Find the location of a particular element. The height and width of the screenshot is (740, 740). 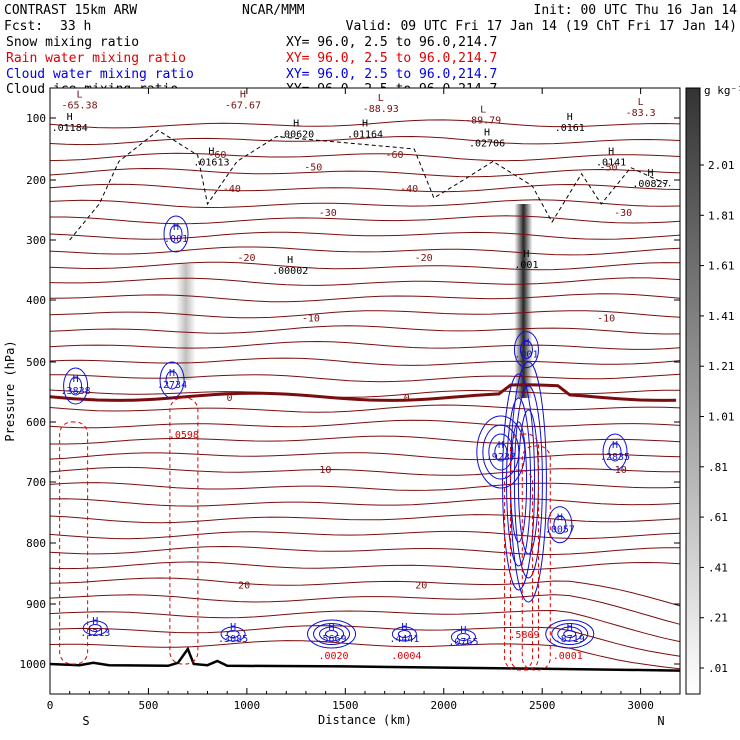

extreme-value: -89.79 is located at coordinates (483, 120).